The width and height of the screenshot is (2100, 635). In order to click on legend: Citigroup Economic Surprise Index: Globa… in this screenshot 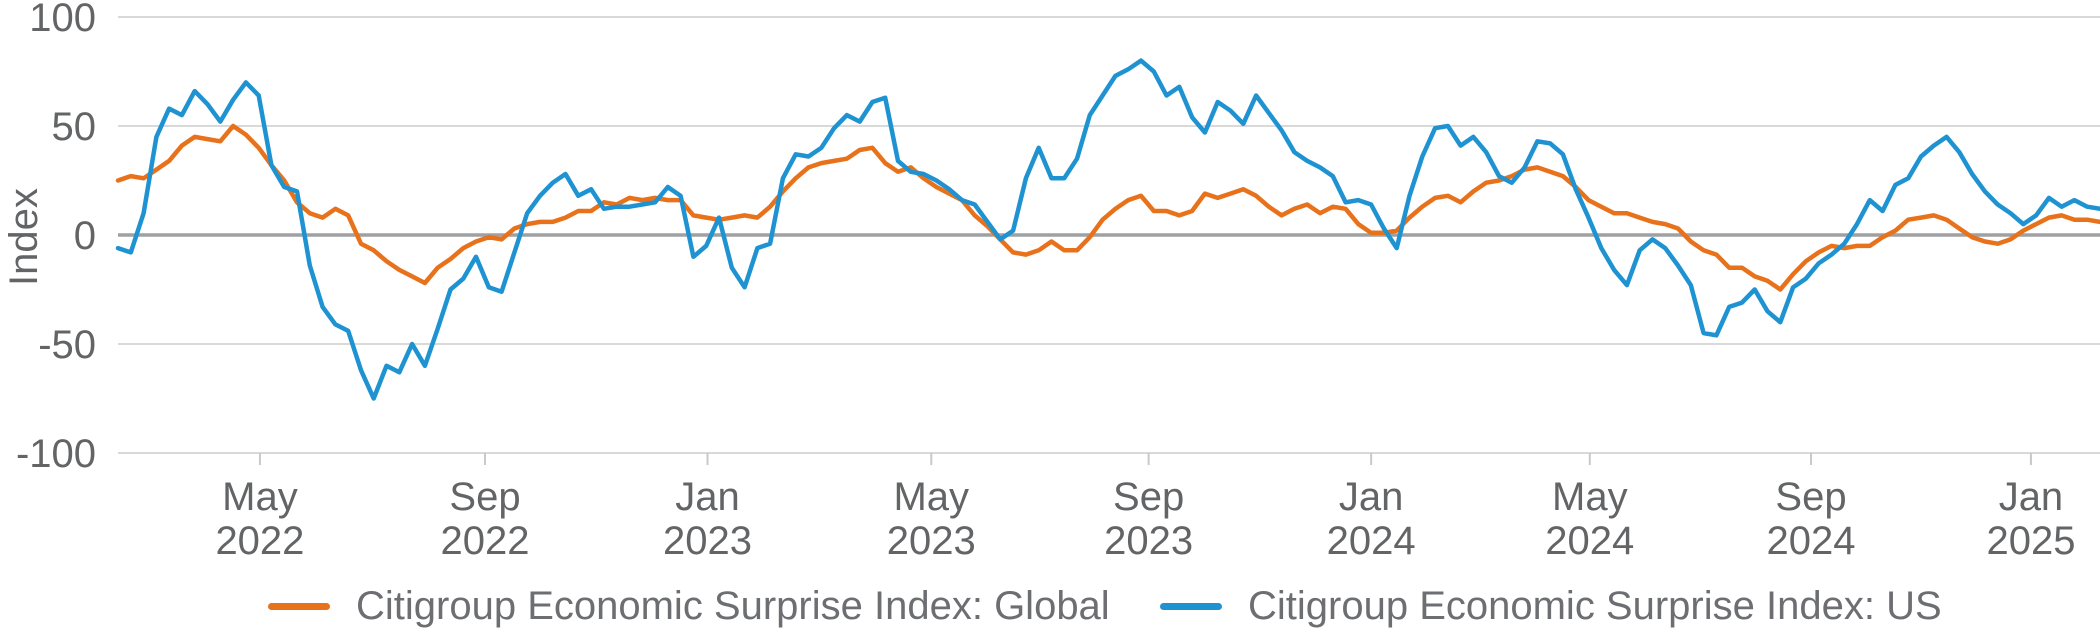, I will do `click(1050, 606)`.